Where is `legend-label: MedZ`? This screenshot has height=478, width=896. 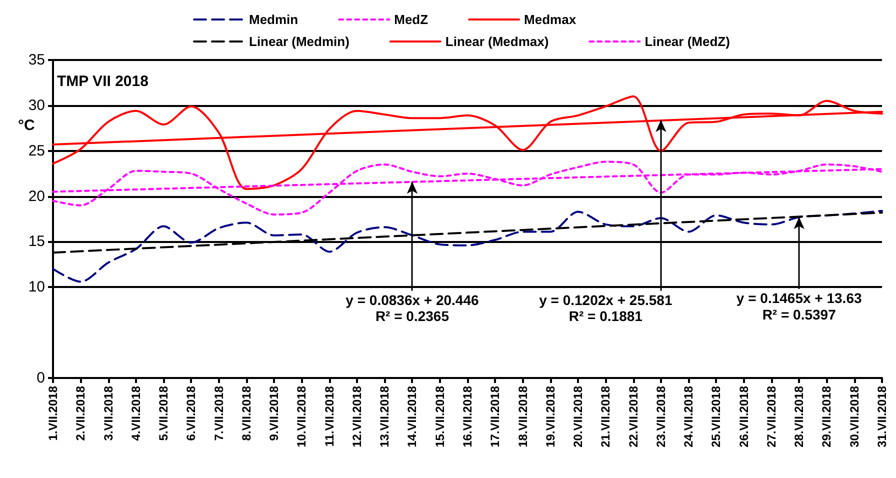 legend-label: MedZ is located at coordinates (411, 19).